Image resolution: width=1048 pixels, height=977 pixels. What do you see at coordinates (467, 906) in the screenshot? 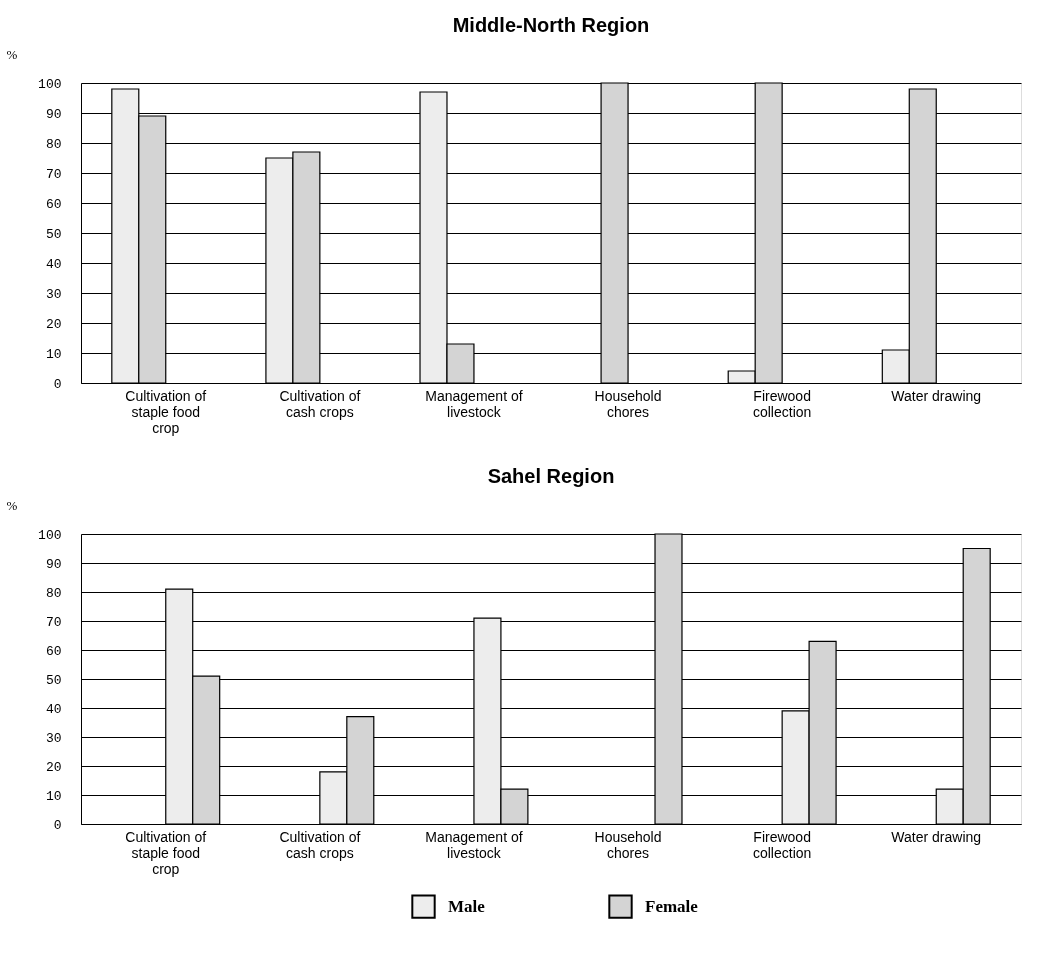
I see `legend-label: Male` at bounding box center [467, 906].